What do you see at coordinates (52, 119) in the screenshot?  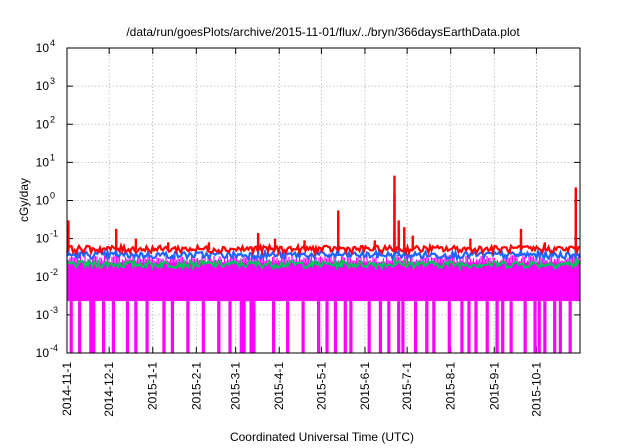 I see `y-tick-exponent: 2` at bounding box center [52, 119].